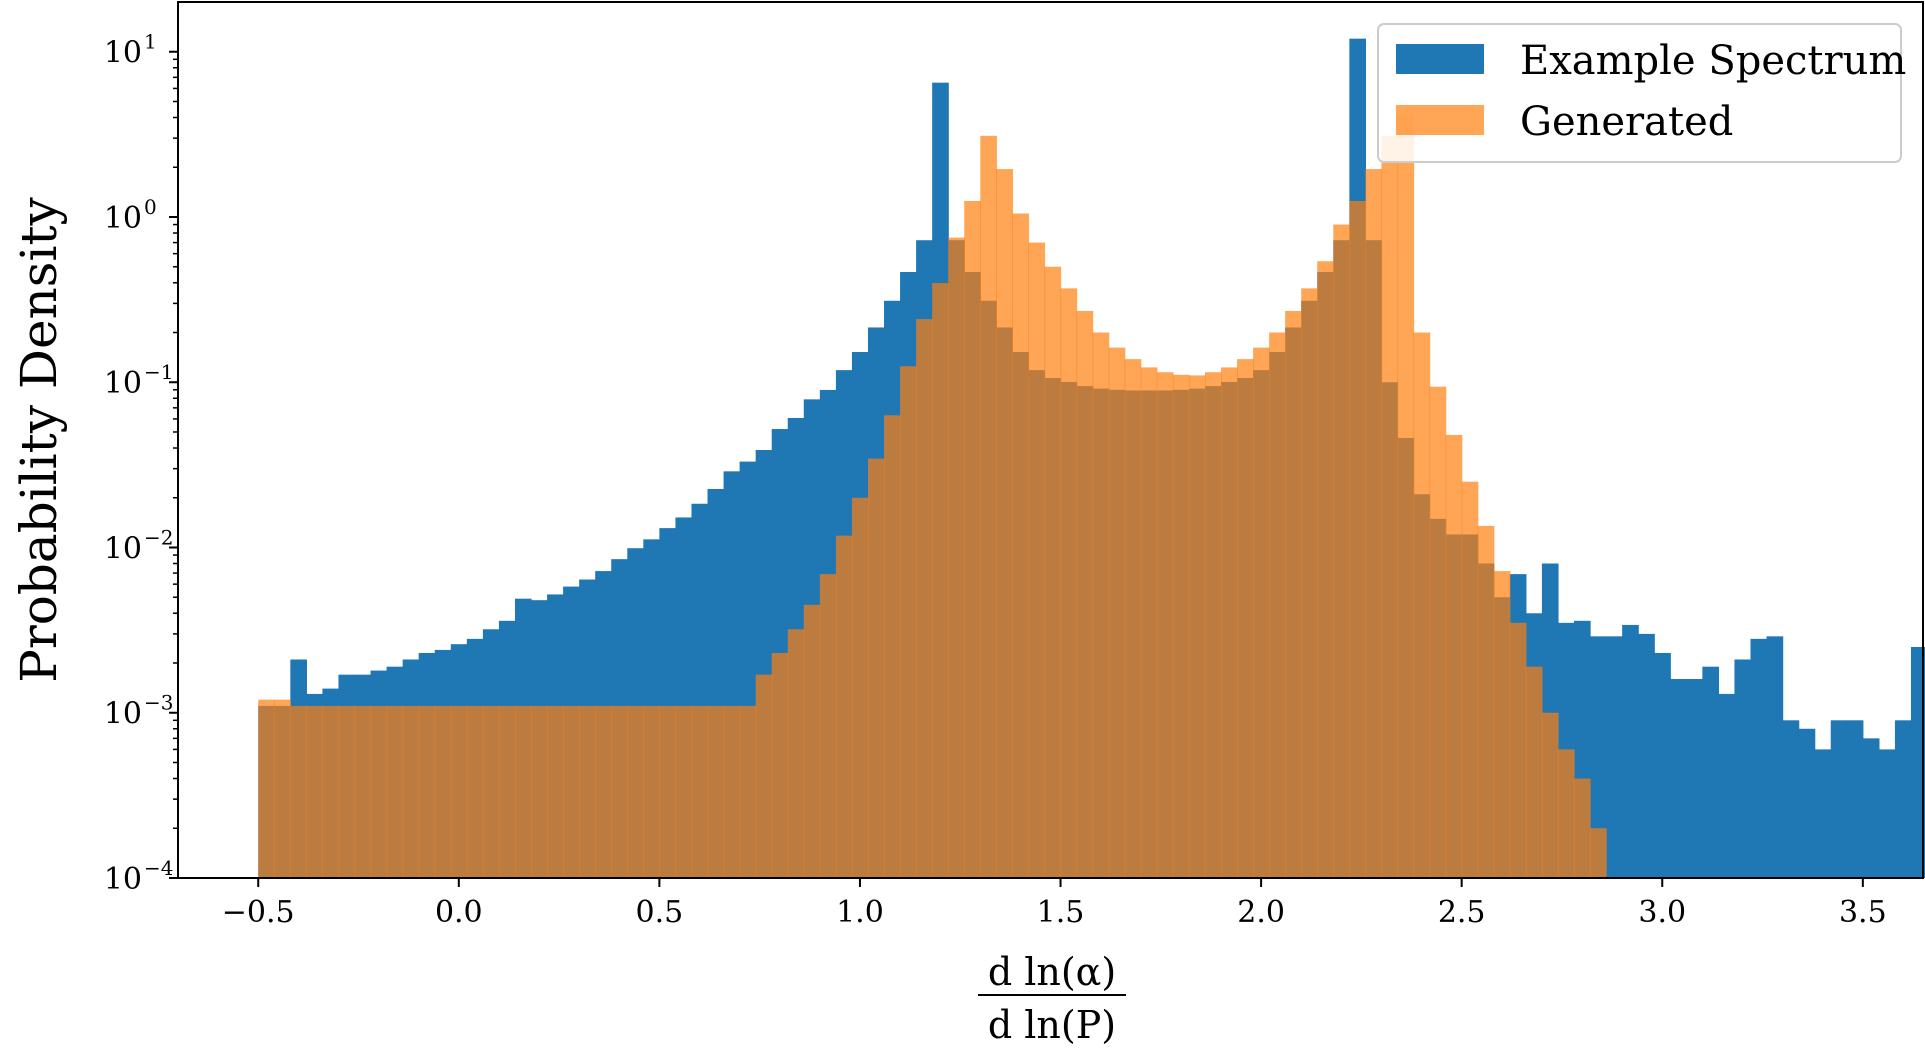 The image size is (1925, 1057). I want to click on y-tick-label-exponent: −2, so click(158, 537).